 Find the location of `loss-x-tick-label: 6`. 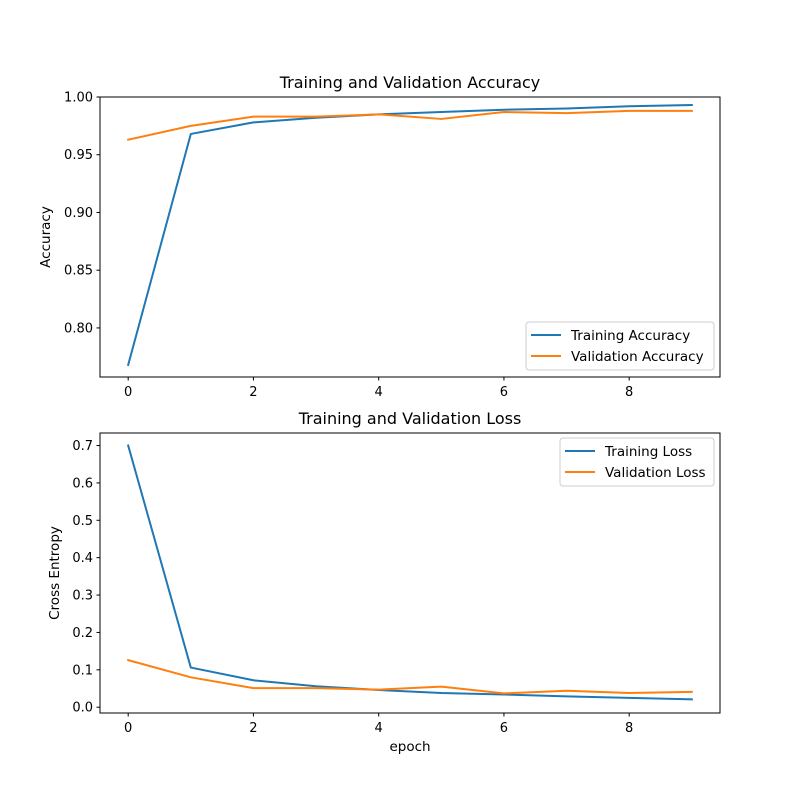

loss-x-tick-label: 6 is located at coordinates (504, 728).